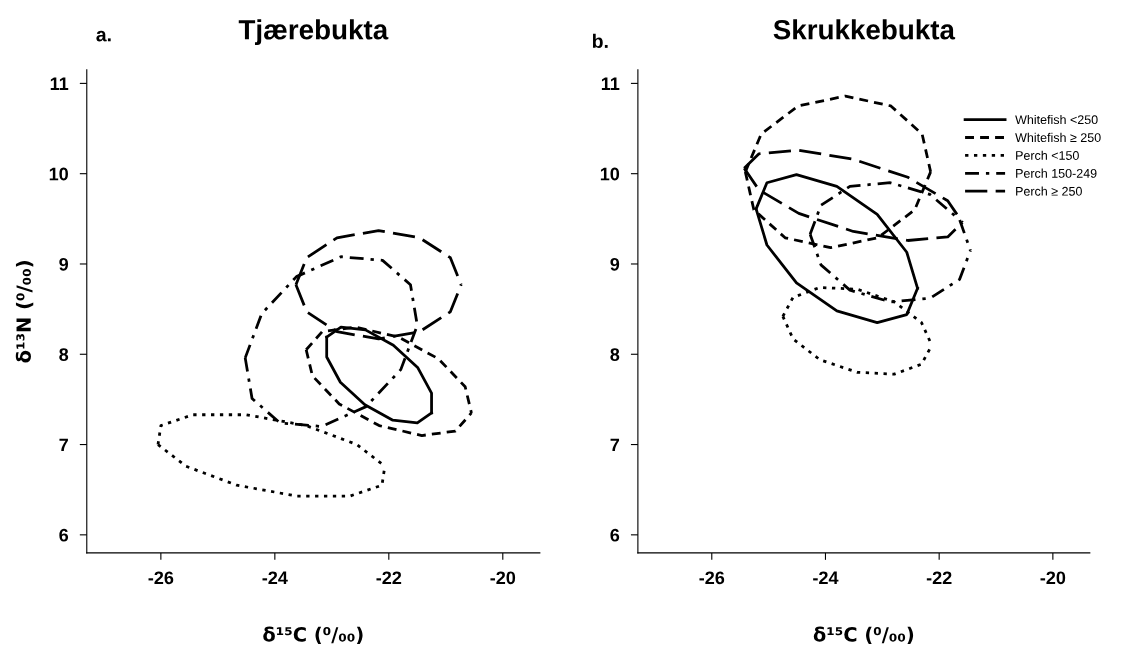 Image resolution: width=1127 pixels, height=659 pixels. Describe the element at coordinates (1056, 173) in the screenshot. I see `legend-label: Perch 150-249` at that location.